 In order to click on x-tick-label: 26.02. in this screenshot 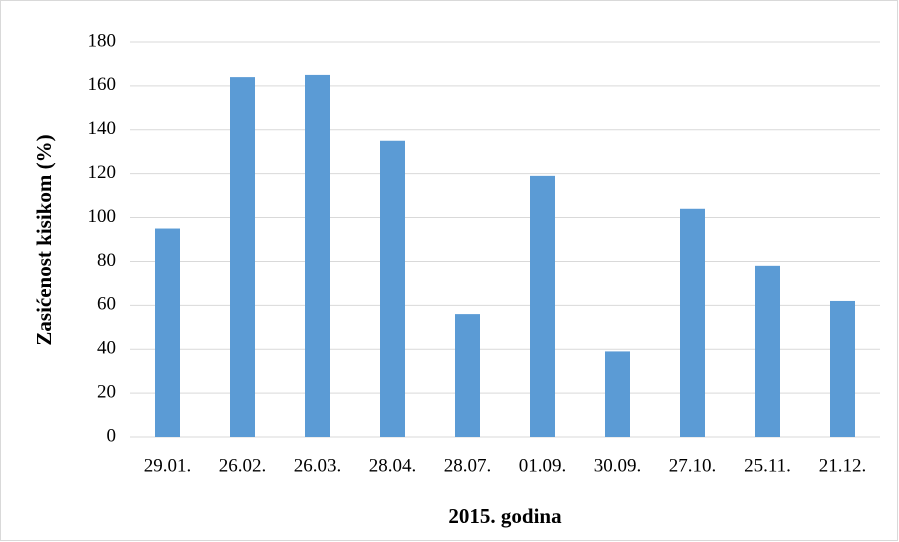, I will do `click(243, 465)`.